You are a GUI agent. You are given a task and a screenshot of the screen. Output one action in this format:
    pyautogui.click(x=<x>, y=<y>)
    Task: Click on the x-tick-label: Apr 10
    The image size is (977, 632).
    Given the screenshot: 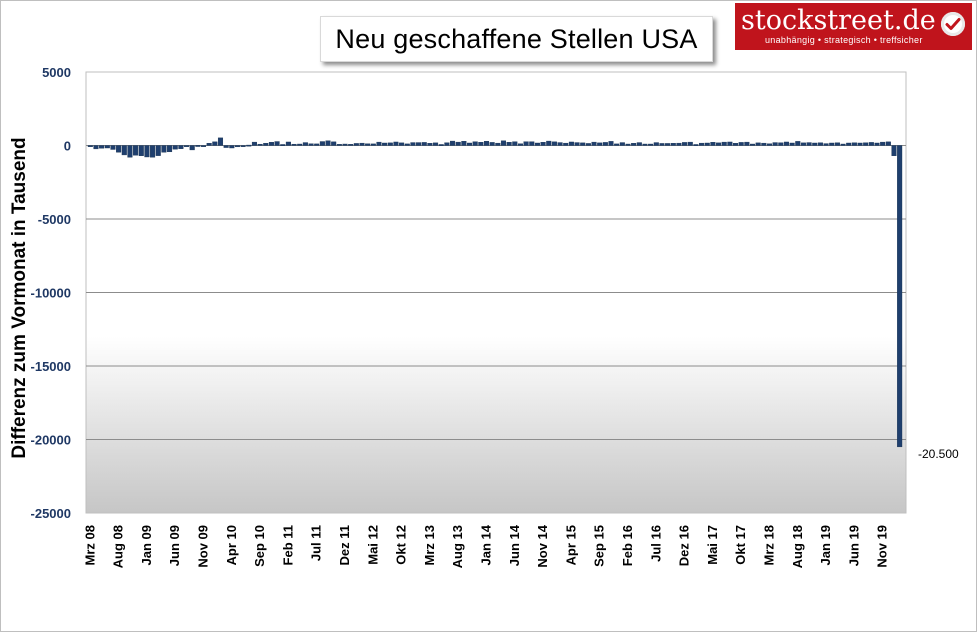 What is the action you would take?
    pyautogui.click(x=231, y=545)
    